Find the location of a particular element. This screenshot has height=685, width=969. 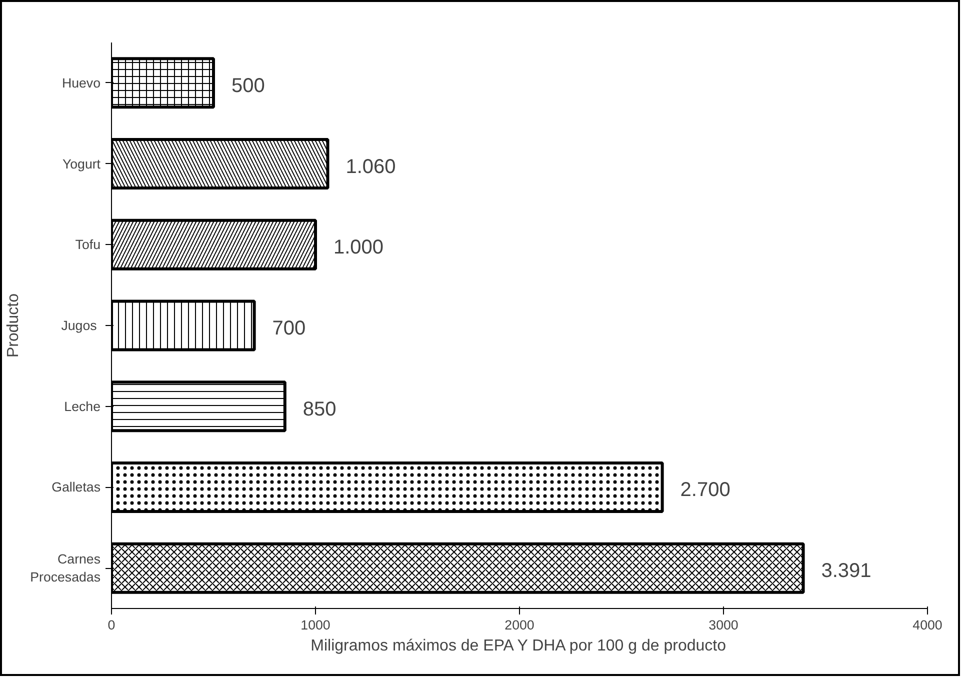

x-tick-label: 3000 is located at coordinates (723, 625).